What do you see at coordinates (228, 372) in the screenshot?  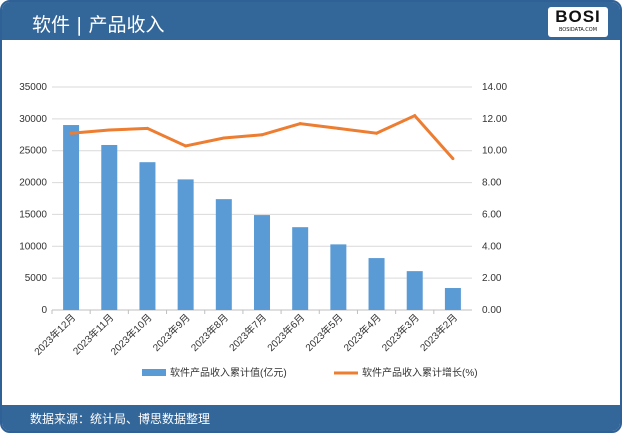 I see `legend-bar-label: 软件产品收入累计值(亿元)` at bounding box center [228, 372].